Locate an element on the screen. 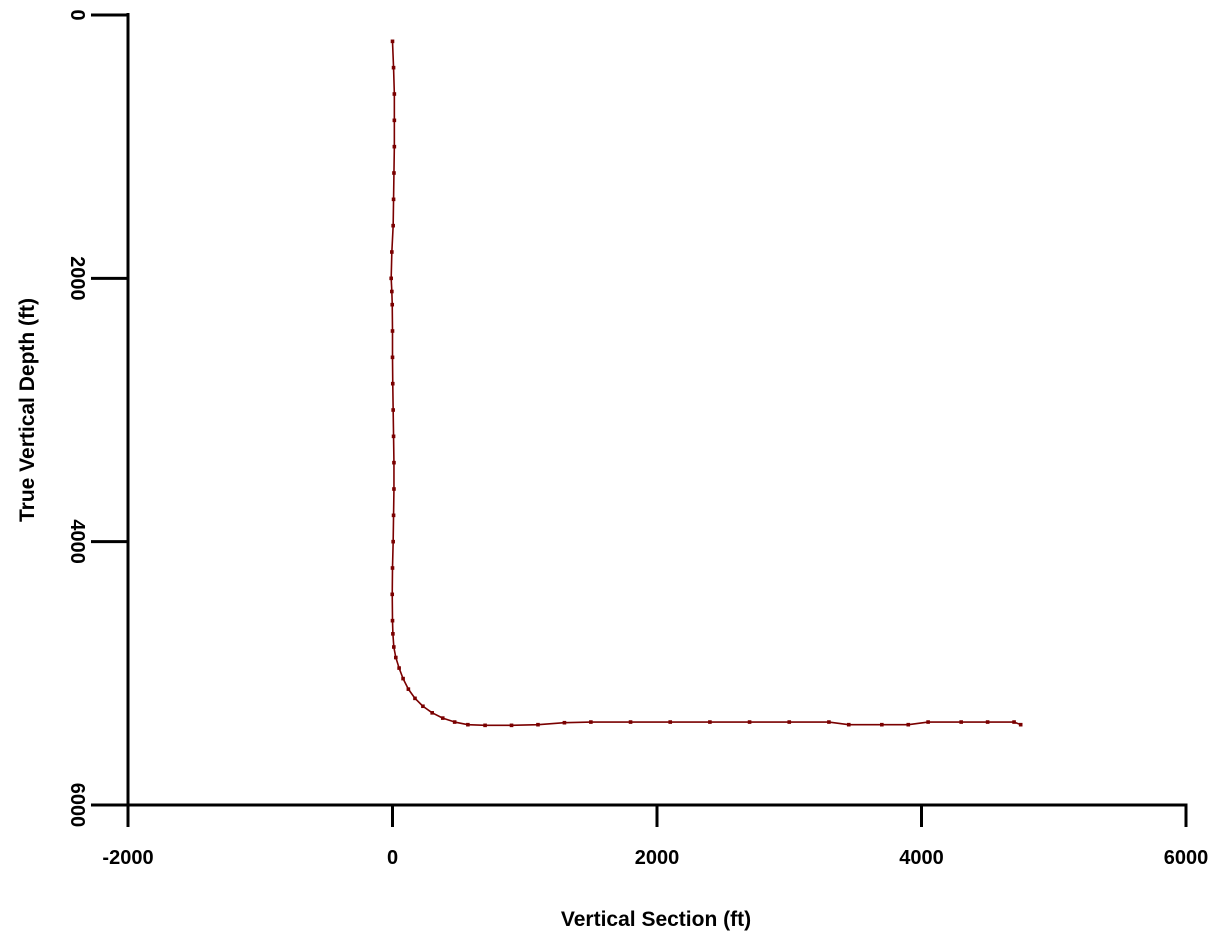 The width and height of the screenshot is (1224, 933). y-tick-label-3: 6000 is located at coordinates (77, 805).